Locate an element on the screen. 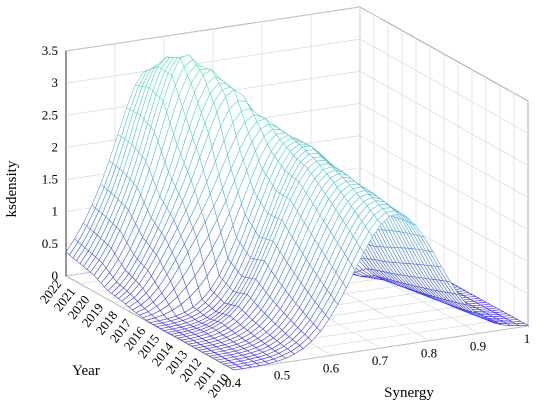 Image resolution: width=550 pixels, height=404 pixels. z-tick-label: 3.5 is located at coordinates (50, 50).